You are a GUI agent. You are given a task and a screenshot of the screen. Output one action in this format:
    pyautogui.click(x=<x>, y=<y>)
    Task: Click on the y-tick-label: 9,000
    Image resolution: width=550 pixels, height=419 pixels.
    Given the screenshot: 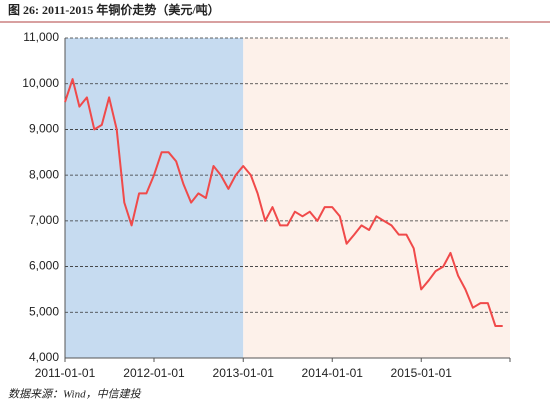 What is the action you would take?
    pyautogui.click(x=44, y=129)
    